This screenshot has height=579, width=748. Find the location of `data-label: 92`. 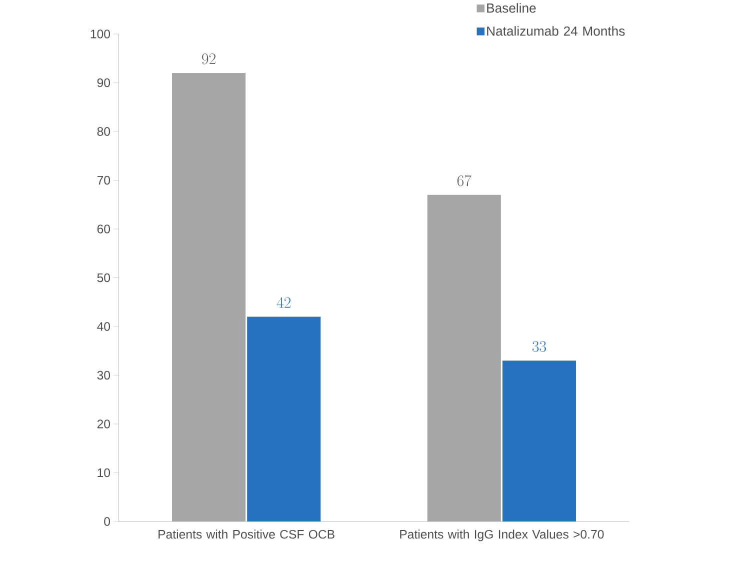

data-label: 92 is located at coordinates (209, 59).